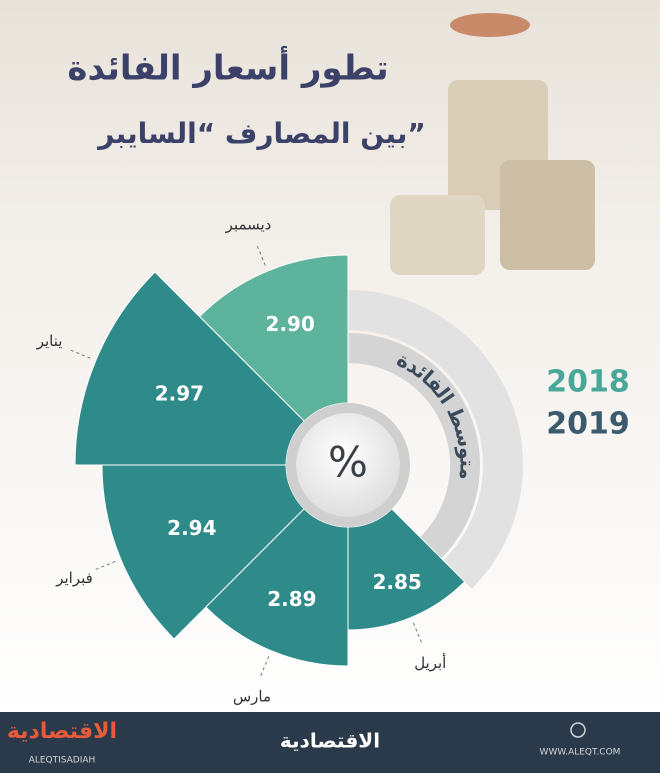 The width and height of the screenshot is (660, 773). Describe the element at coordinates (227, 67) in the screenshot. I see `title: تطور أسعار الفائدة` at that location.